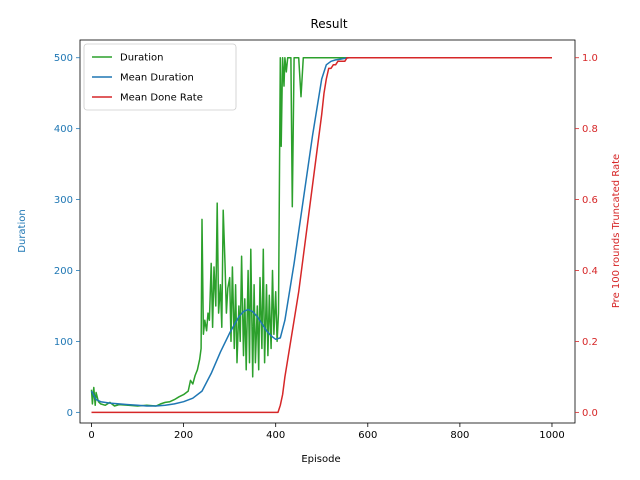  Describe the element at coordinates (590, 200) in the screenshot. I see `y-tick-label-right: 0.6` at that location.